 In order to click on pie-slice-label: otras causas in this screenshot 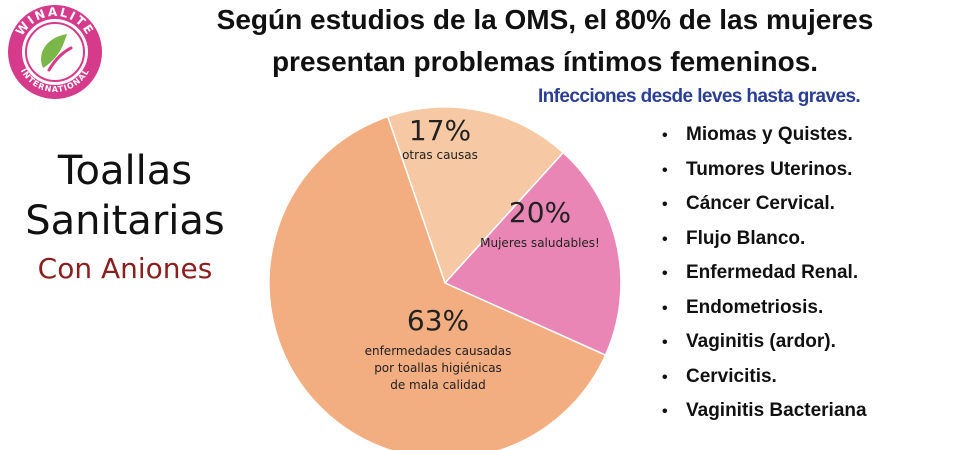, I will do `click(440, 155)`.